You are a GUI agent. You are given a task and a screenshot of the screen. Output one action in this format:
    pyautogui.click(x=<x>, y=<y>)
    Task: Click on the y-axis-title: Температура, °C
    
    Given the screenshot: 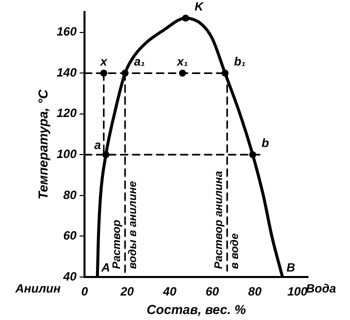 What is the action you would take?
    pyautogui.click(x=42, y=144)
    